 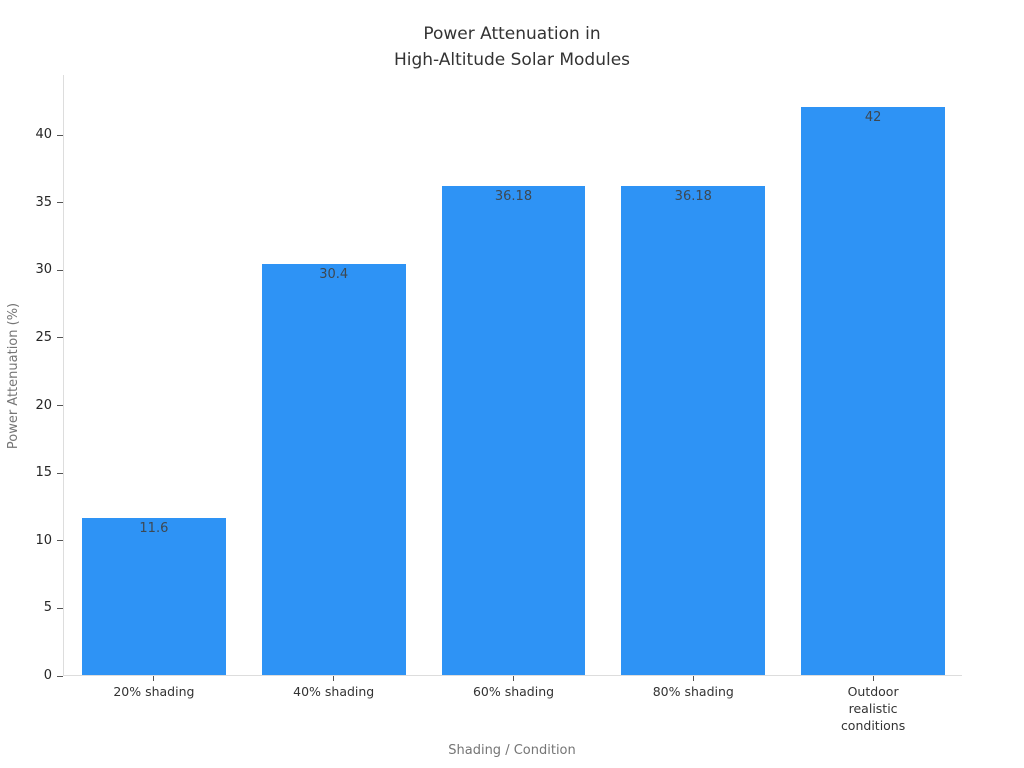 What do you see at coordinates (43, 405) in the screenshot?
I see `y-axis-tick-label: 20` at bounding box center [43, 405].